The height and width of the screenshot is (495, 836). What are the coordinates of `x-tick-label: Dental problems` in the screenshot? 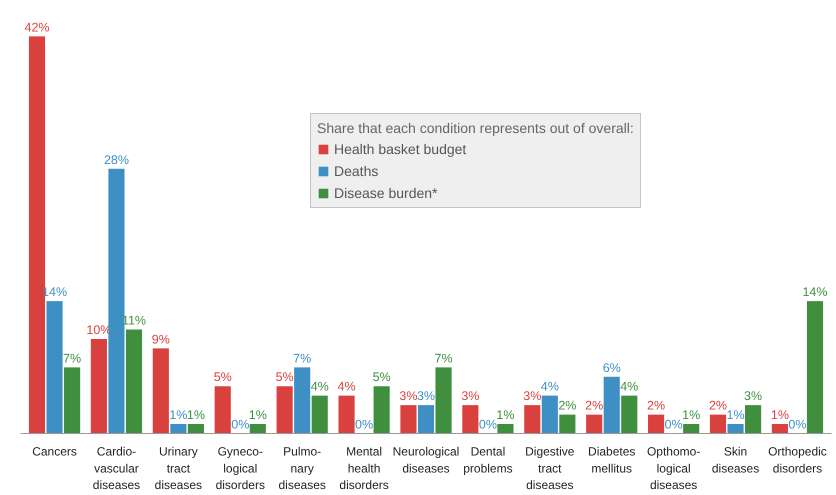 It's located at (488, 460).